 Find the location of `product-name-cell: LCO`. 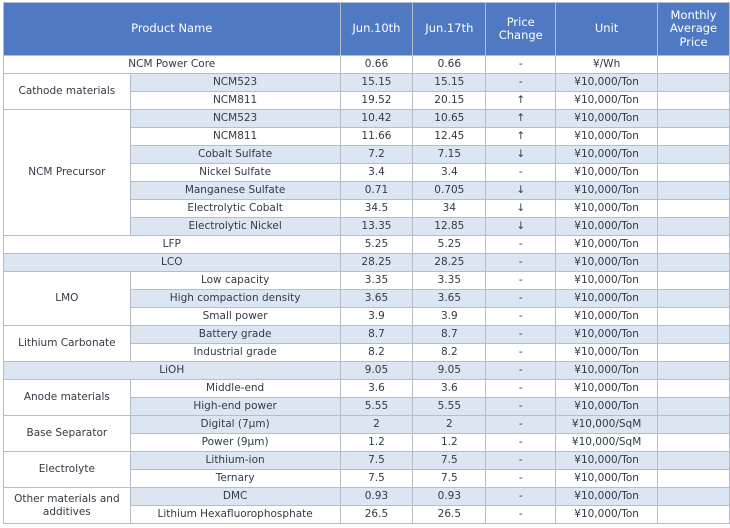

product-name-cell: LCO is located at coordinates (172, 262).